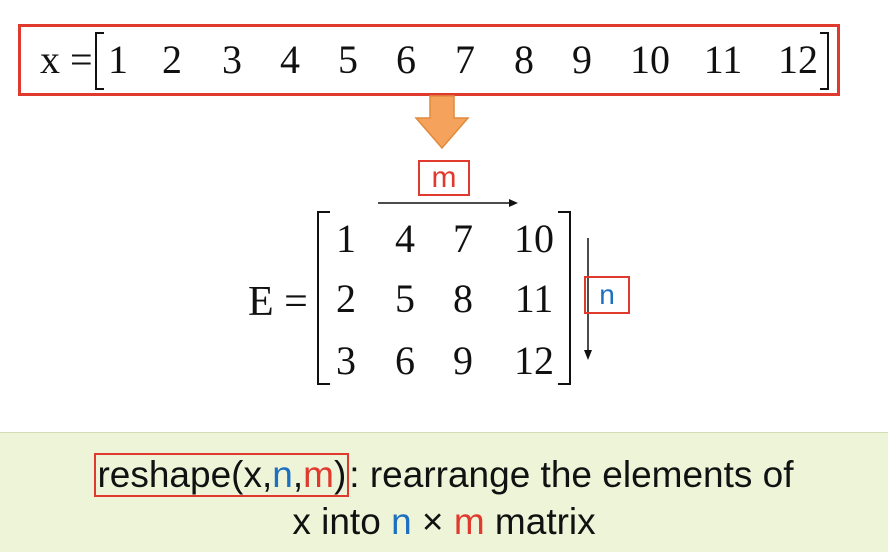 This screenshot has height=552, width=888. What do you see at coordinates (534, 238) in the screenshot?
I see `matrix-cell: 10` at bounding box center [534, 238].